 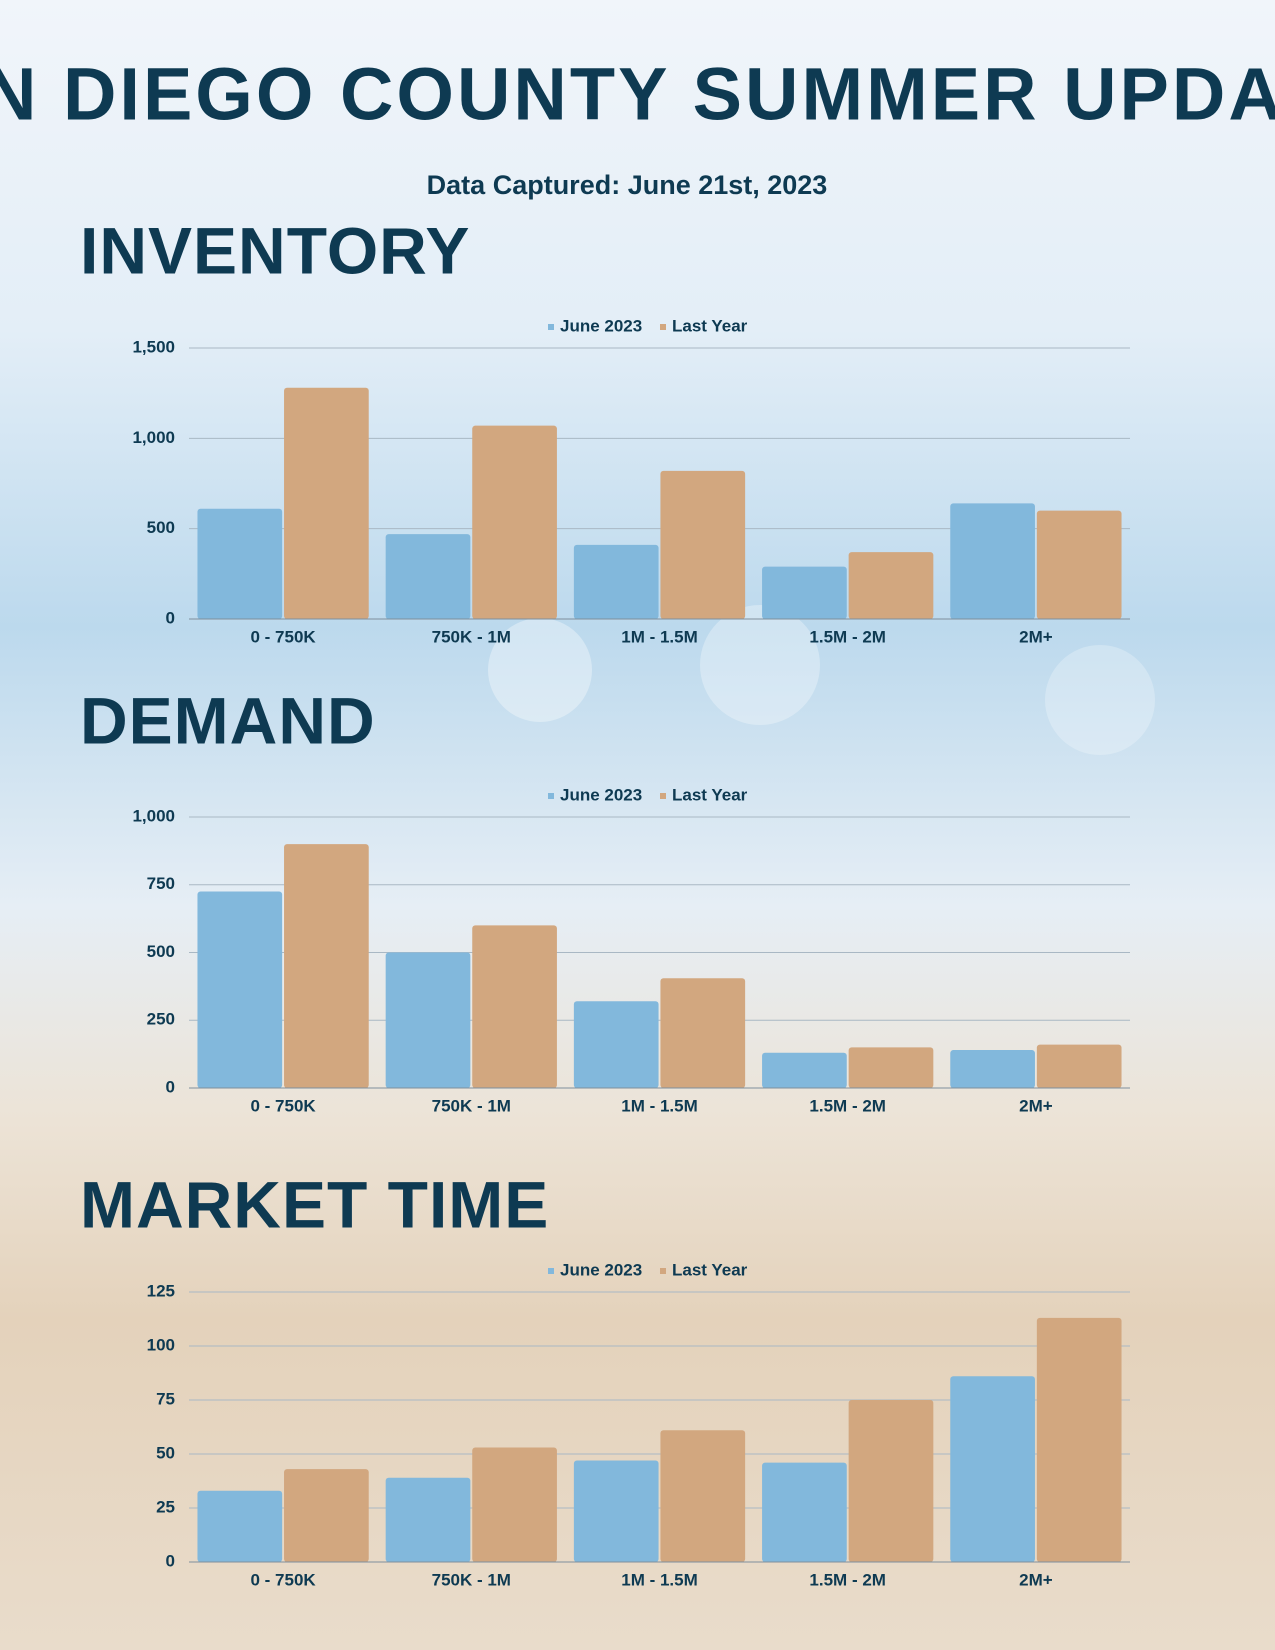 What do you see at coordinates (161, 1290) in the screenshot?
I see `y-tick-label: 125` at bounding box center [161, 1290].